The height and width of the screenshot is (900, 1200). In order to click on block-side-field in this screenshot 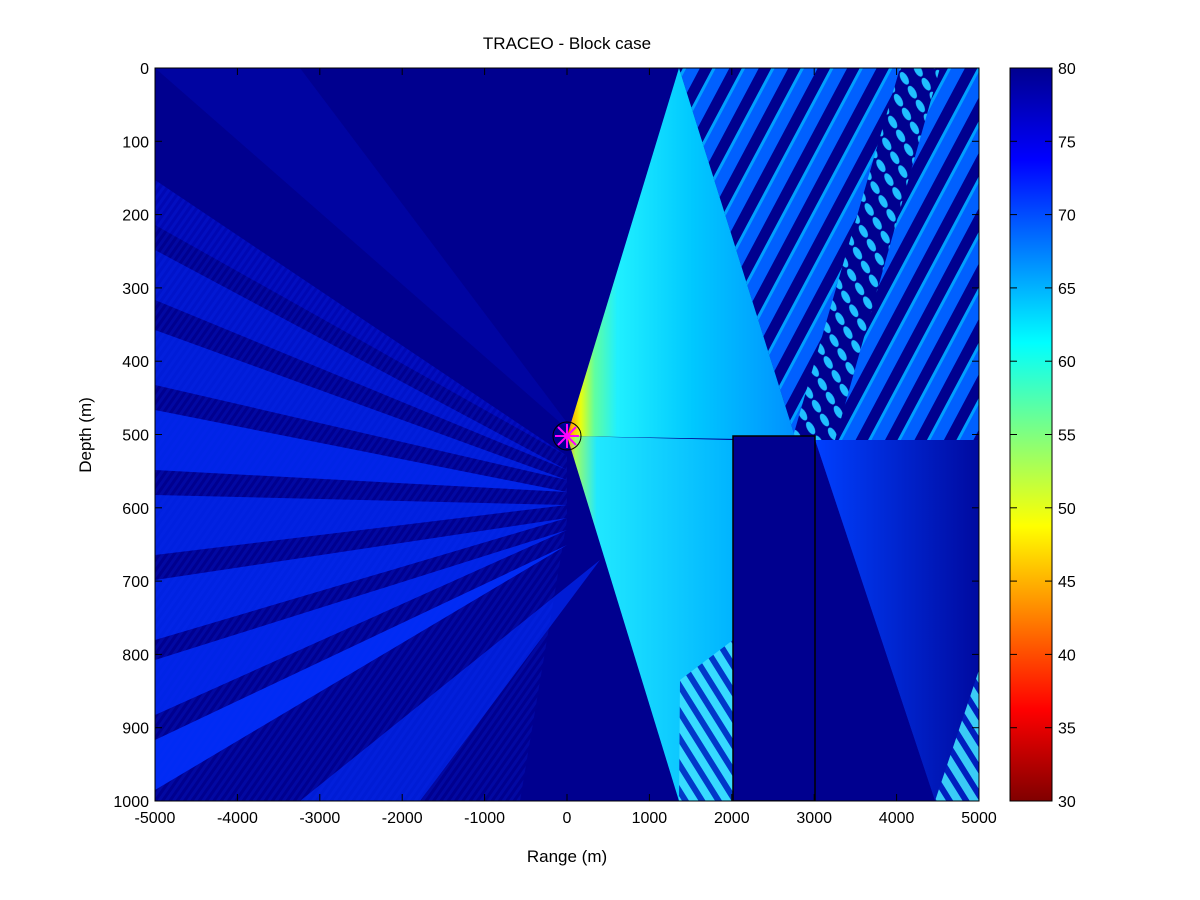, I will do `click(875, 620)`.